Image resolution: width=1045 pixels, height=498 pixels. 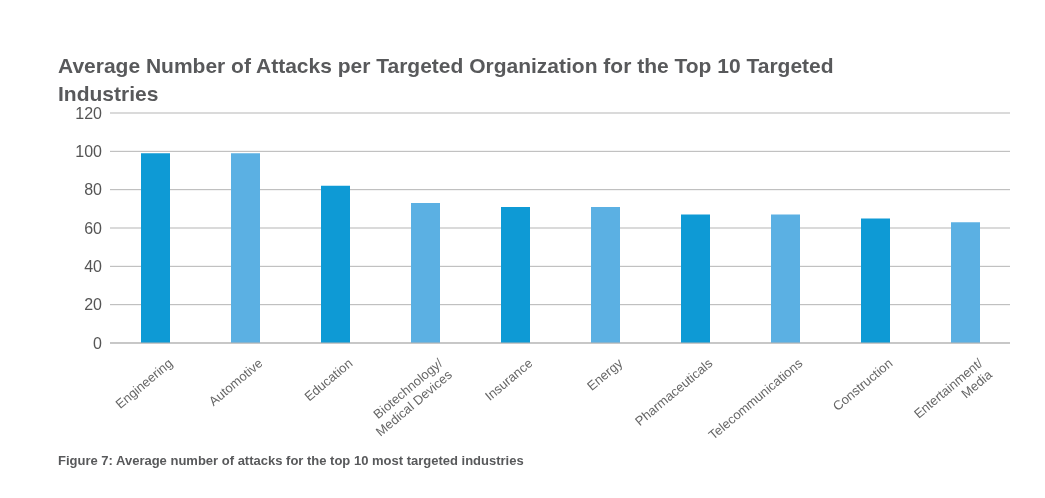 I want to click on chart-title: Average Number of Attacks per Targeted Organization for the Top 10 Targeted Industries, so click(x=446, y=80).